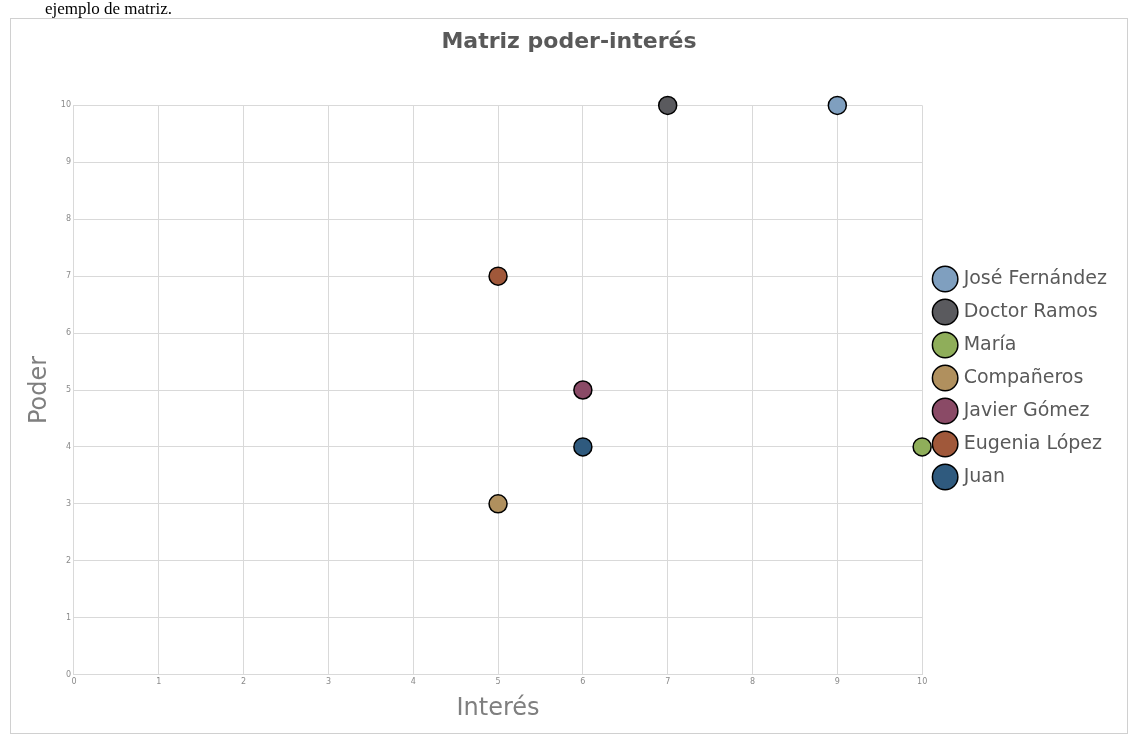 The image size is (1128, 735). Describe the element at coordinates (244, 682) in the screenshot. I see `x-tick-label: 2` at that location.